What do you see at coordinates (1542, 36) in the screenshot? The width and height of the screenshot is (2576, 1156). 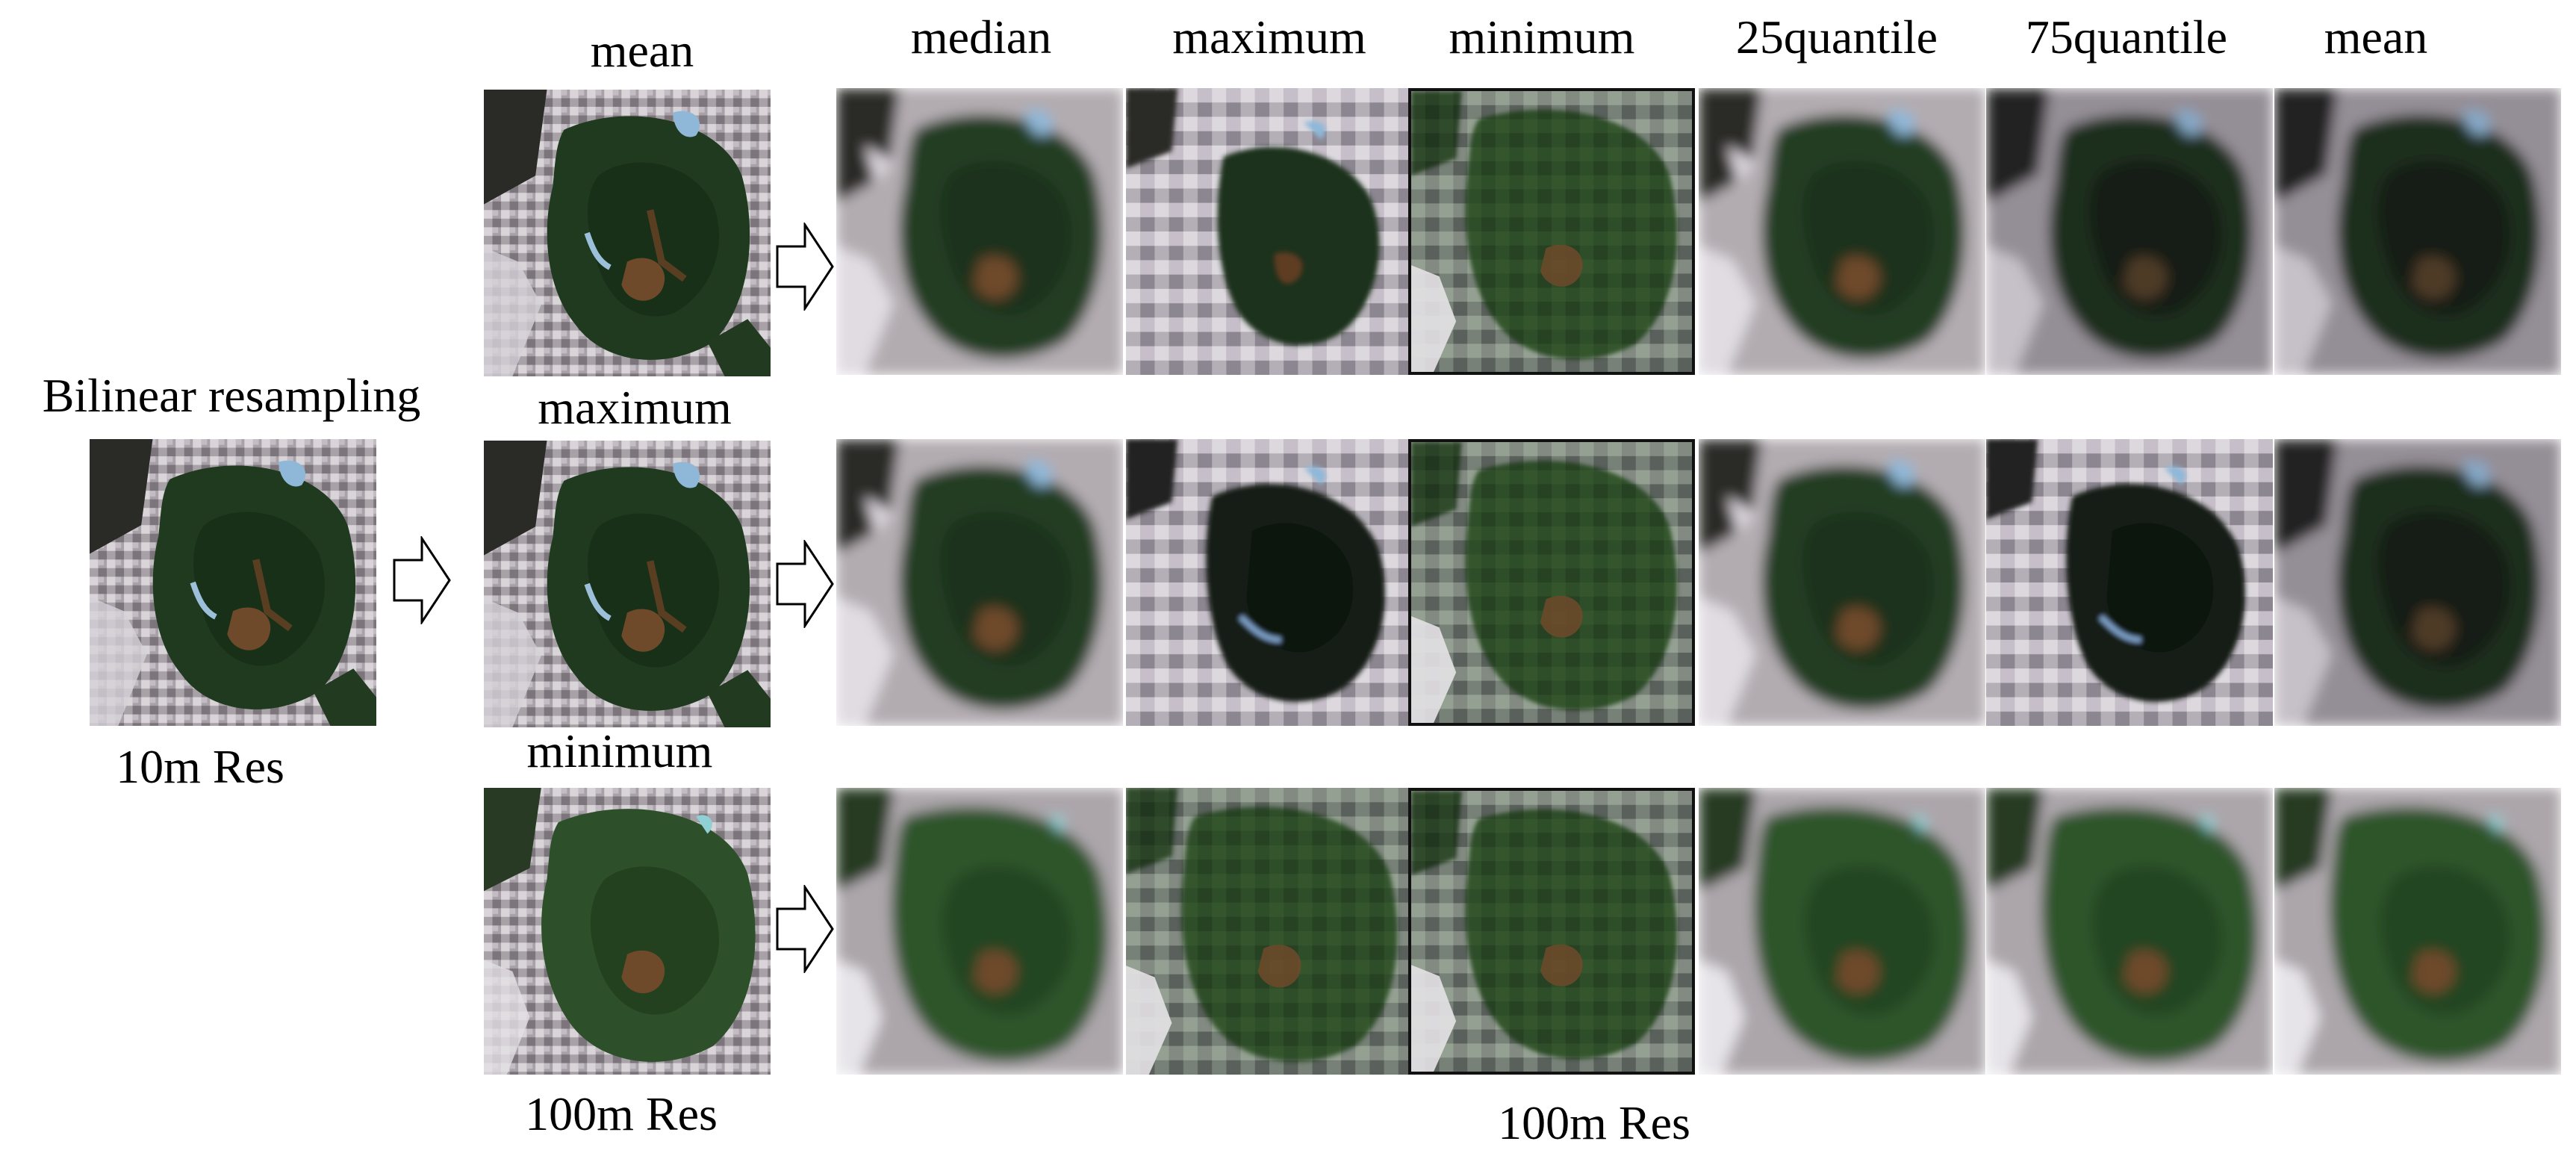 I see `column-header-minimum: minimum` at bounding box center [1542, 36].